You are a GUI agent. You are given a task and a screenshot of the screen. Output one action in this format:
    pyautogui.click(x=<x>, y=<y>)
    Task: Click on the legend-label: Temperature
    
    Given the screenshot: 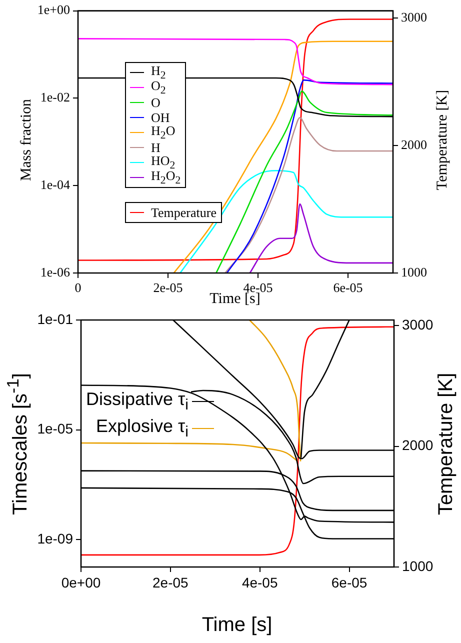 What is the action you would take?
    pyautogui.click(x=183, y=212)
    